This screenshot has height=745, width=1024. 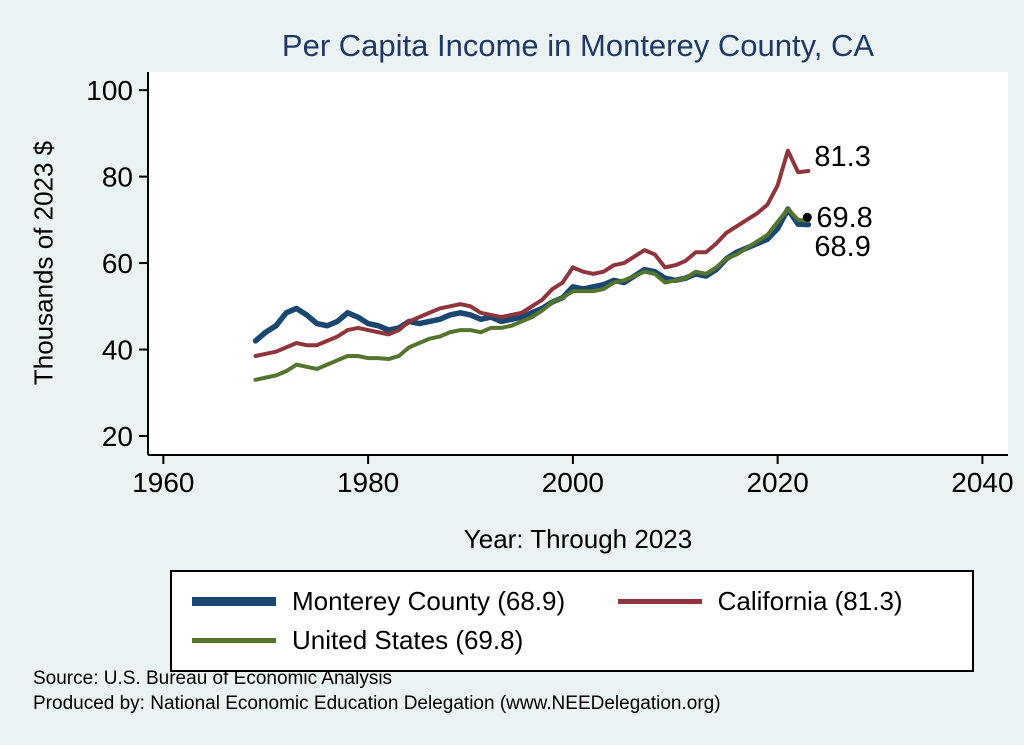 I want to click on y-tick-label: 100, so click(x=109, y=90).